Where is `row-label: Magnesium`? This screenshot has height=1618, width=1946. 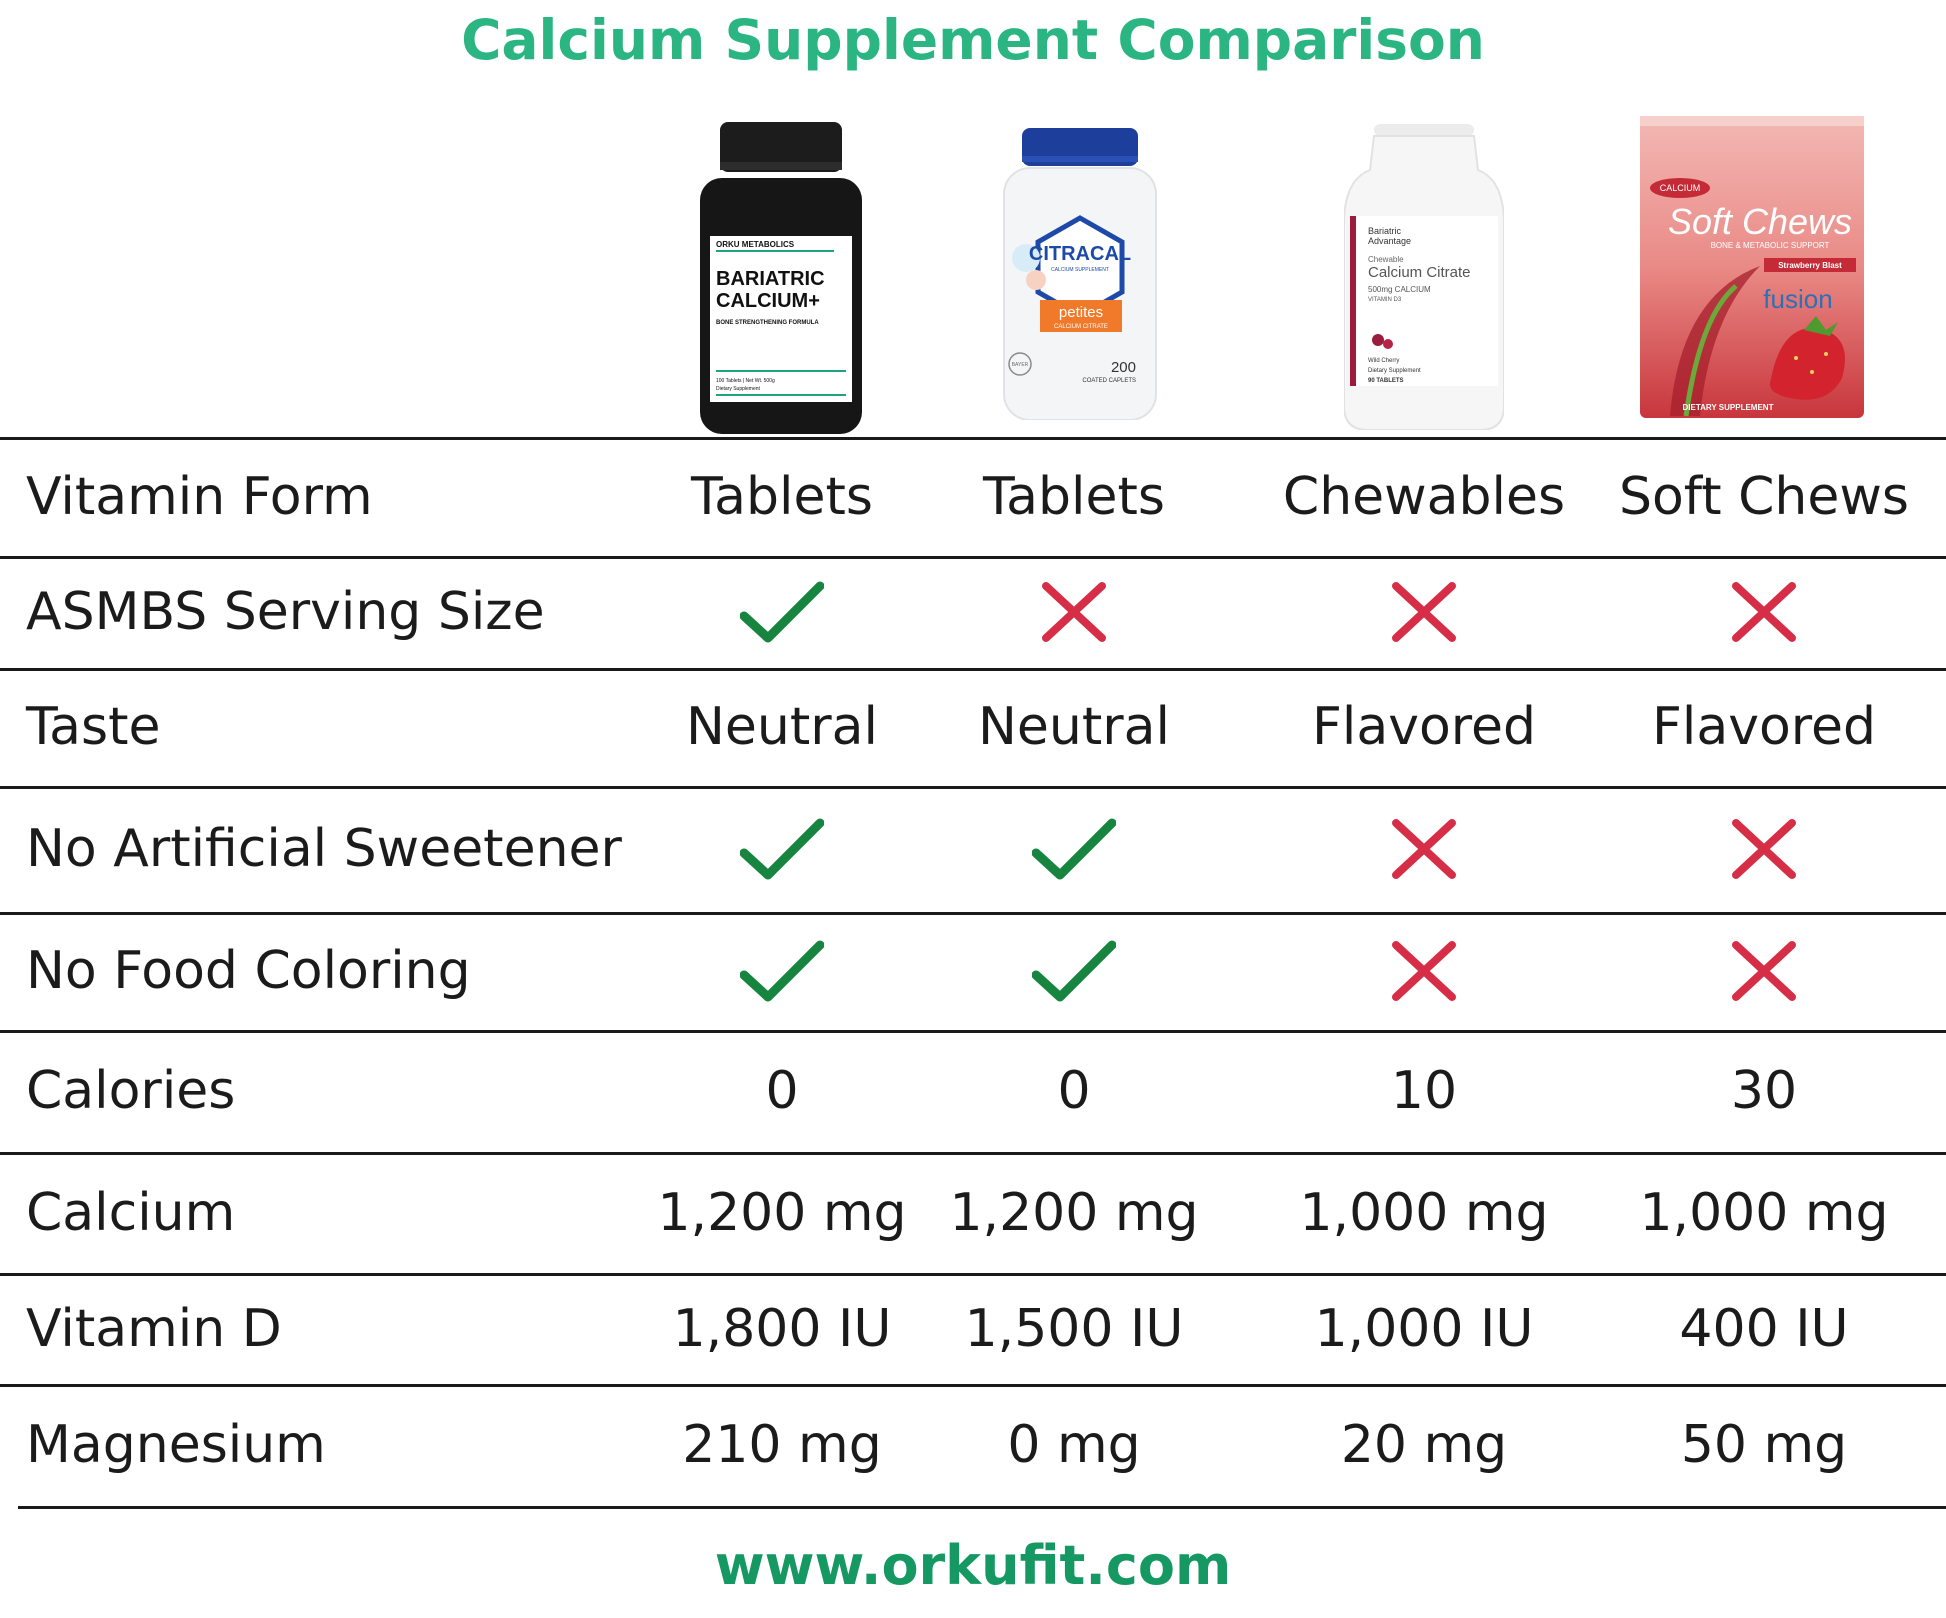 row-label: Magnesium is located at coordinates (176, 1445).